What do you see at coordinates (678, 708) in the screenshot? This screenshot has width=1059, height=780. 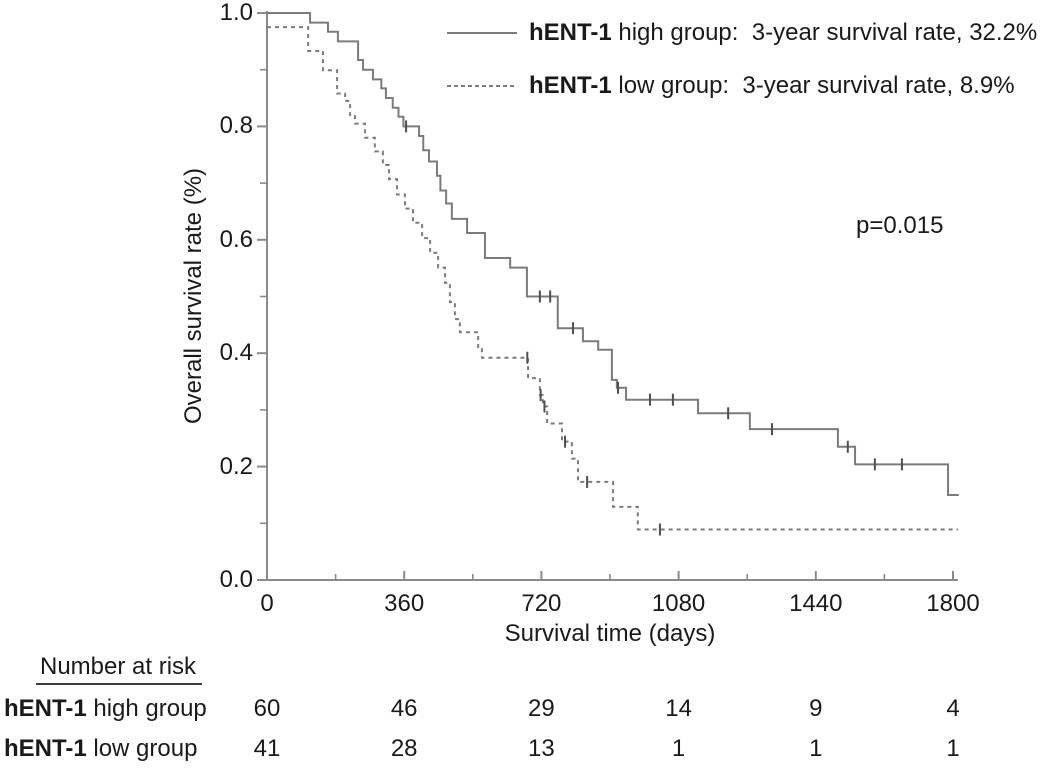 I see `risk-count: 14` at bounding box center [678, 708].